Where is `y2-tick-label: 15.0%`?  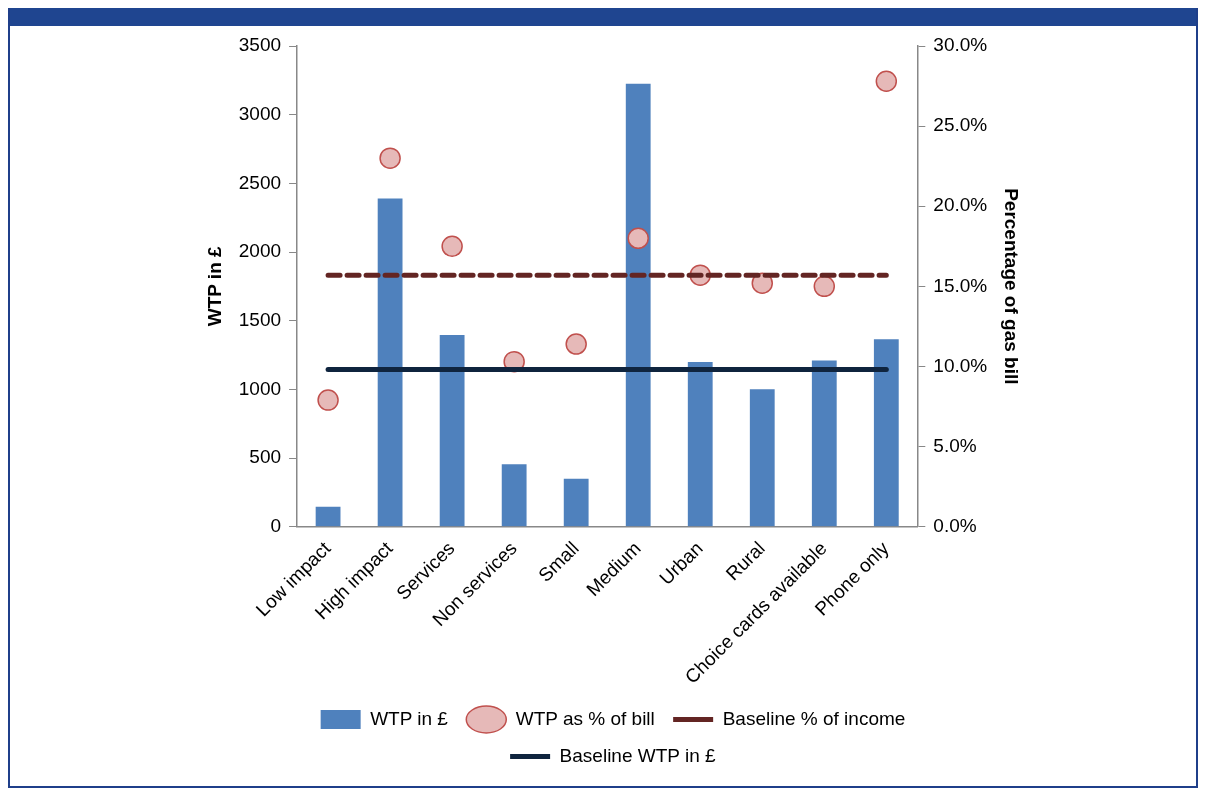
y2-tick-label: 15.0% is located at coordinates (960, 285).